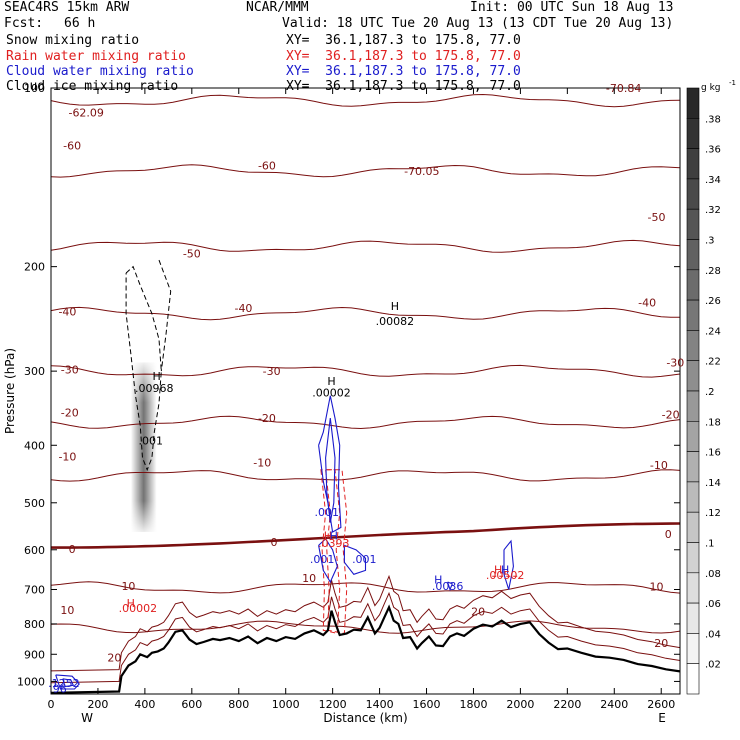 The image size is (740, 740). What do you see at coordinates (403, 71) in the screenshot?
I see `field-cloudwater-xy: XY= 36.1,187.3 to 175.8, 77.0` at bounding box center [403, 71].